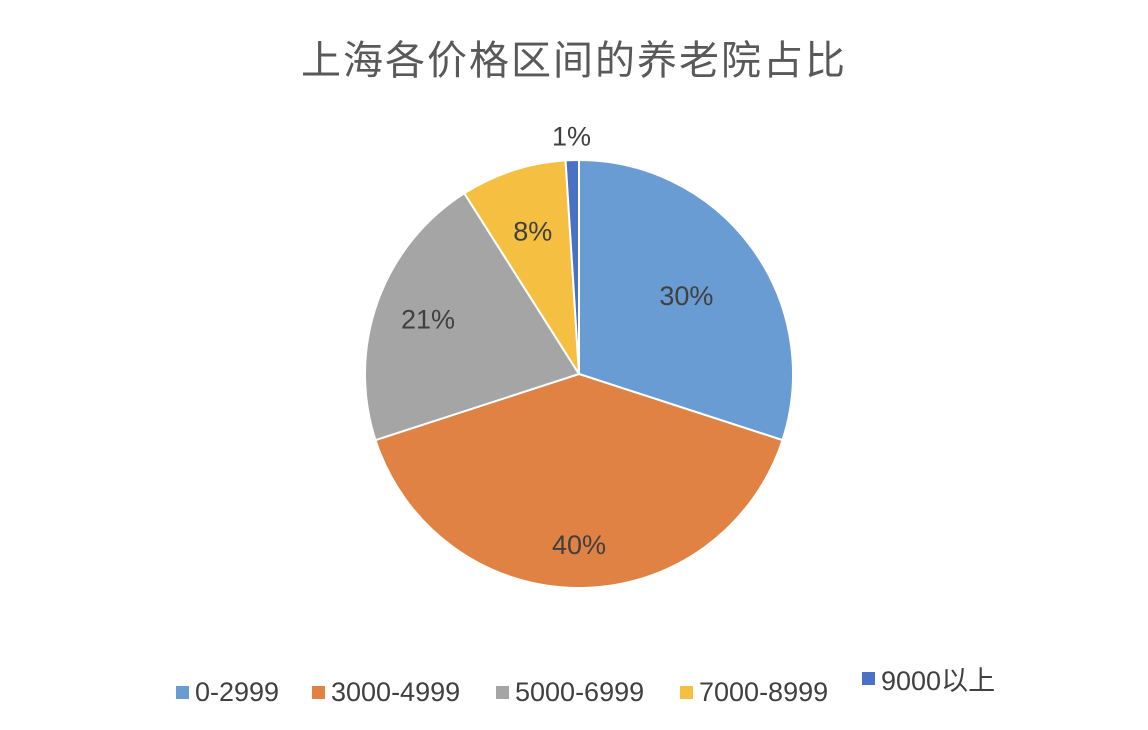 This screenshot has width=1148, height=730. I want to click on legend-item-1: 3000-4999, so click(386, 692).